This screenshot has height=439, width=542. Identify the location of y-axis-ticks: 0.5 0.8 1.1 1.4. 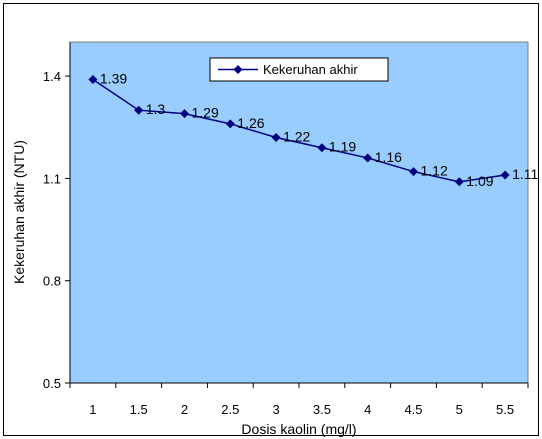
(56, 230).